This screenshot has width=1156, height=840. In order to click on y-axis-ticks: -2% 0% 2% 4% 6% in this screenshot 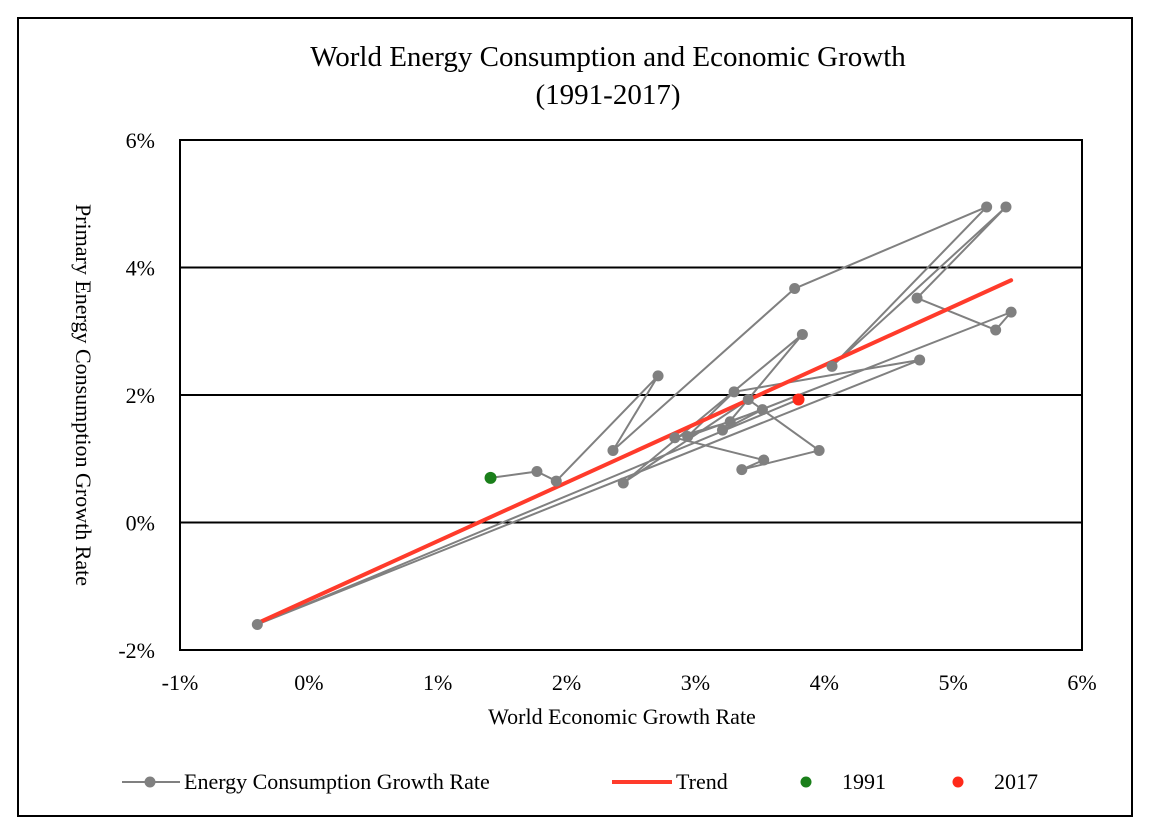, I will do `click(136, 395)`.